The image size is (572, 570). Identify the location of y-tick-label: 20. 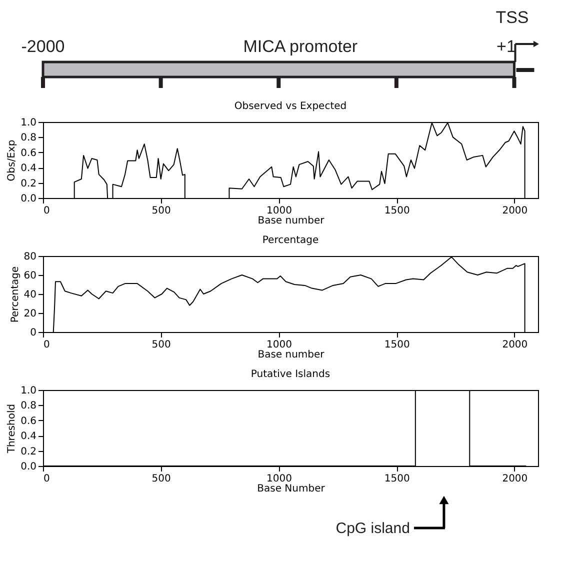
(30, 314).